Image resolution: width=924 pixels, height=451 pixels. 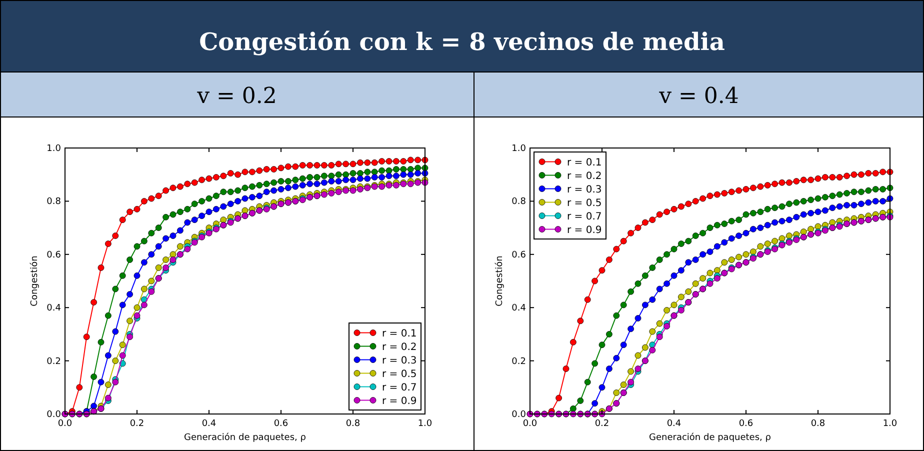 I want to click on chart-title: v = 0.2, so click(x=236, y=96).